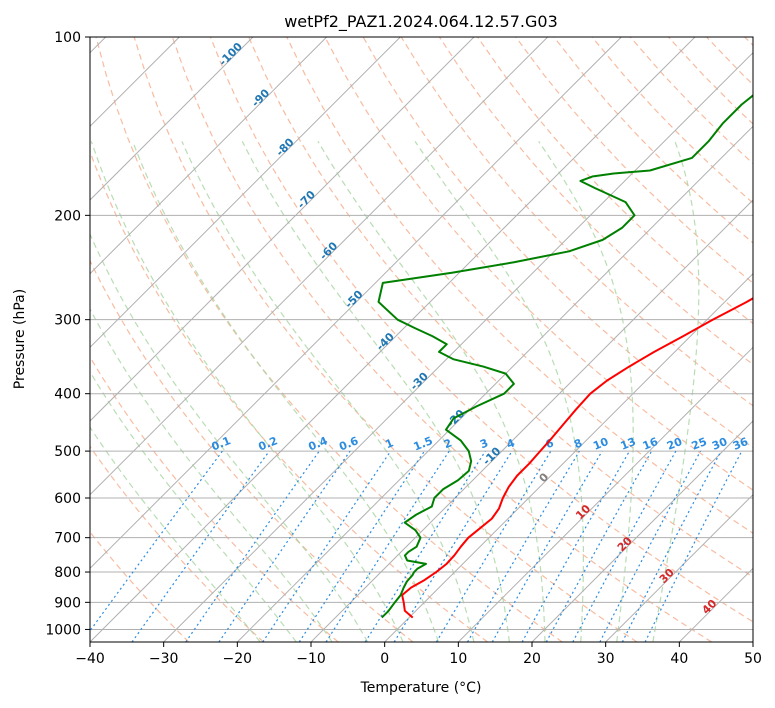 Image resolution: width=775 pixels, height=708 pixels. I want to click on x-tick-label: 30, so click(606, 659).